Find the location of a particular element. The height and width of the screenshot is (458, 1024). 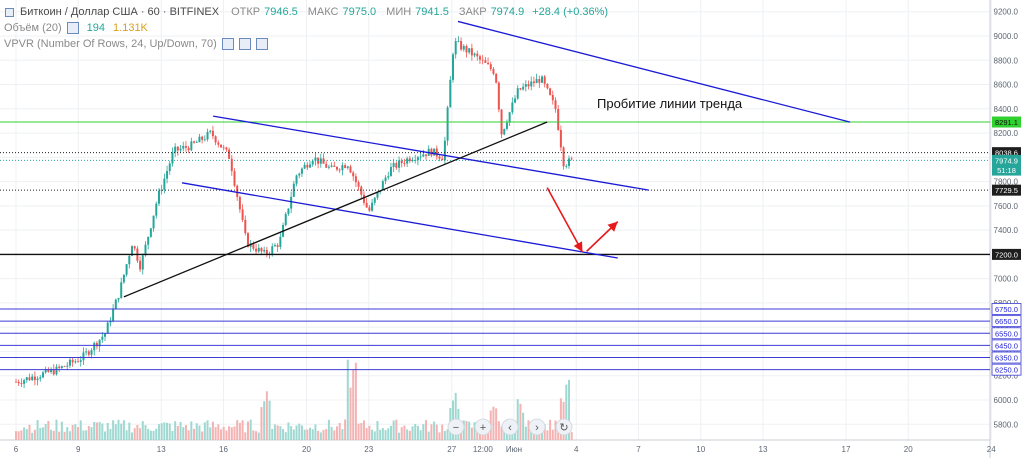

middle-channel-line is located at coordinates (431, 153).